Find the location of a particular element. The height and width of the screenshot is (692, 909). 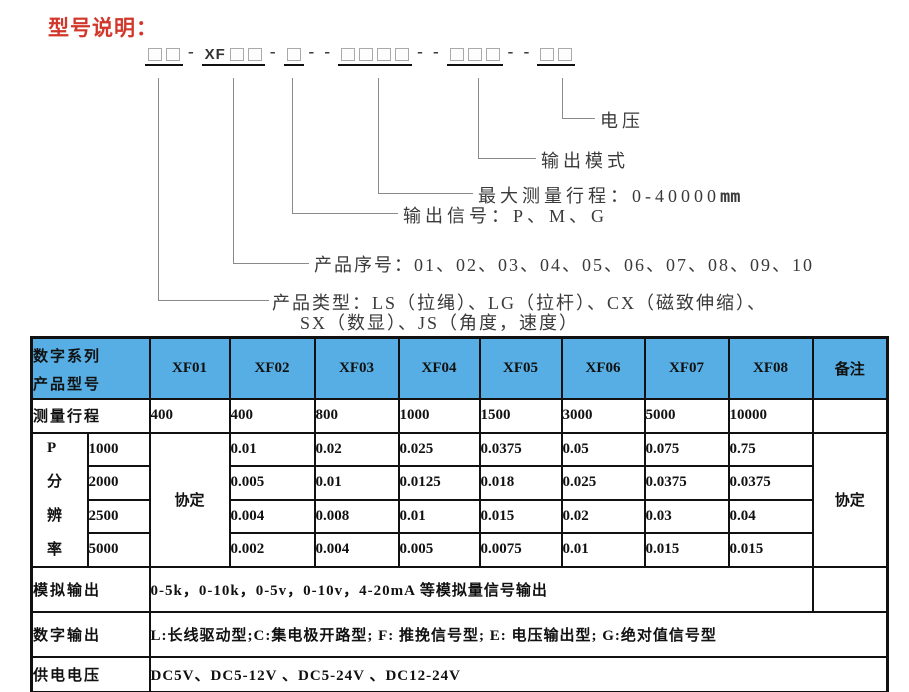

label-product-type-line1: 产品类型：LS（拉绳）、LG（拉杆）、CX（磁致伸缩）、 is located at coordinates (520, 303).